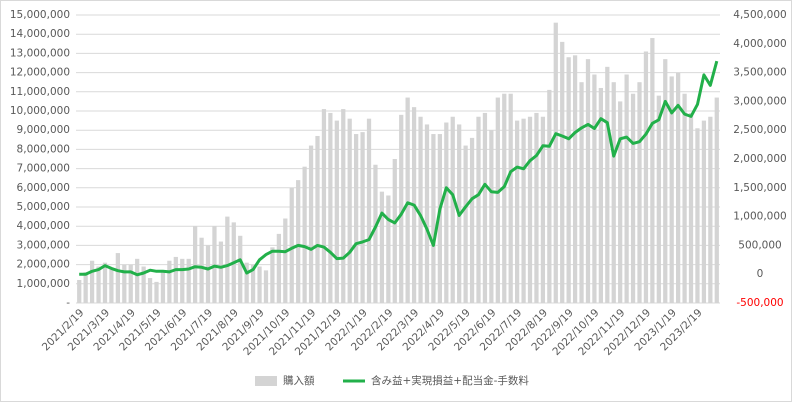 The width and height of the screenshot is (792, 402). Describe the element at coordinates (43, 265) in the screenshot. I see `y-tick-label: 2,000,000` at that location.